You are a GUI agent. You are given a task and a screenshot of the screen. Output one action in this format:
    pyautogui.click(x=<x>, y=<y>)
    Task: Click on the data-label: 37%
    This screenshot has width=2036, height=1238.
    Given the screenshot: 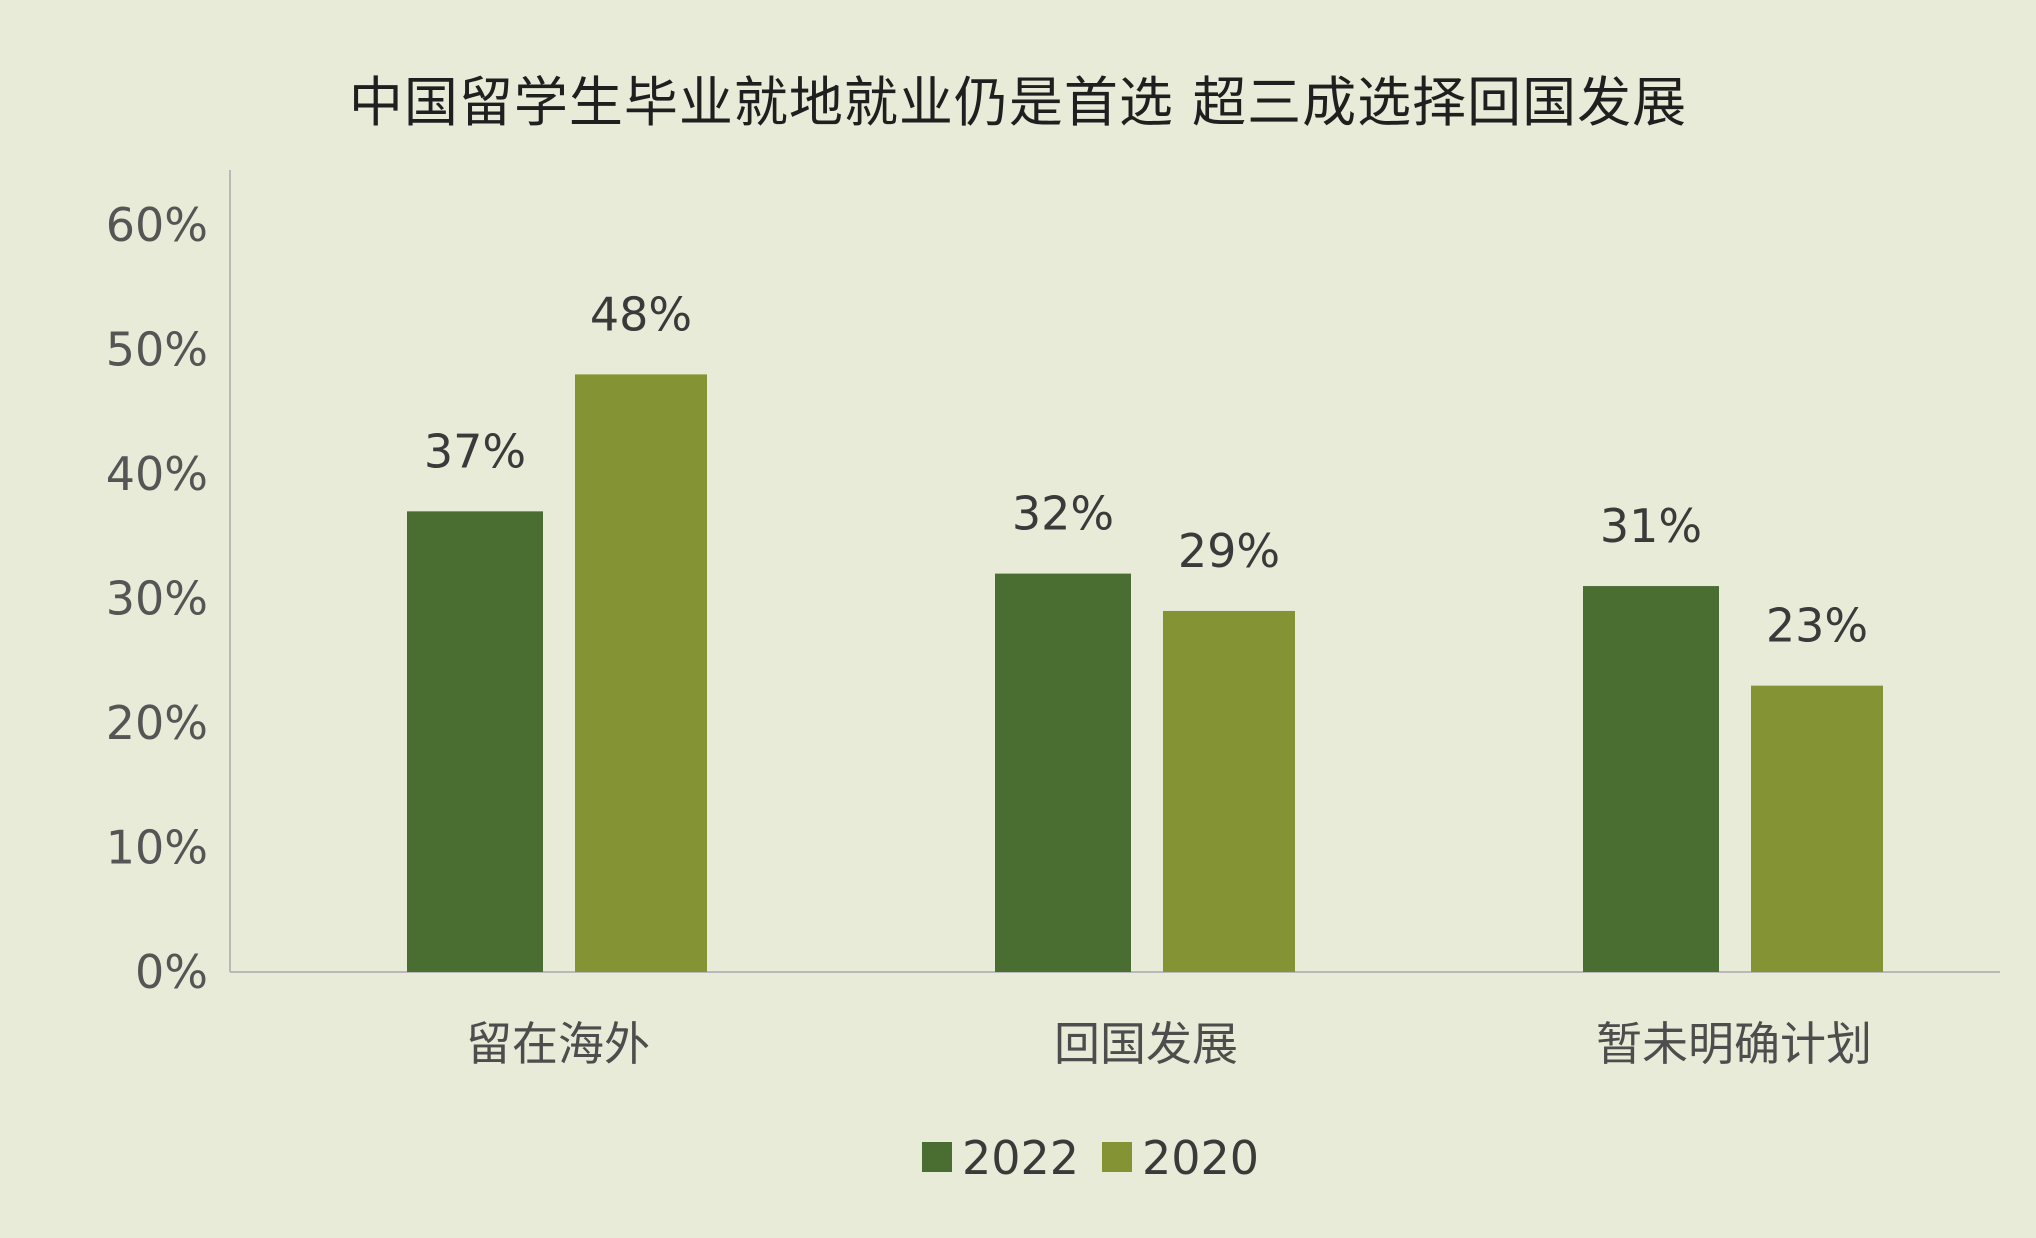 What is the action you would take?
    pyautogui.click(x=475, y=451)
    